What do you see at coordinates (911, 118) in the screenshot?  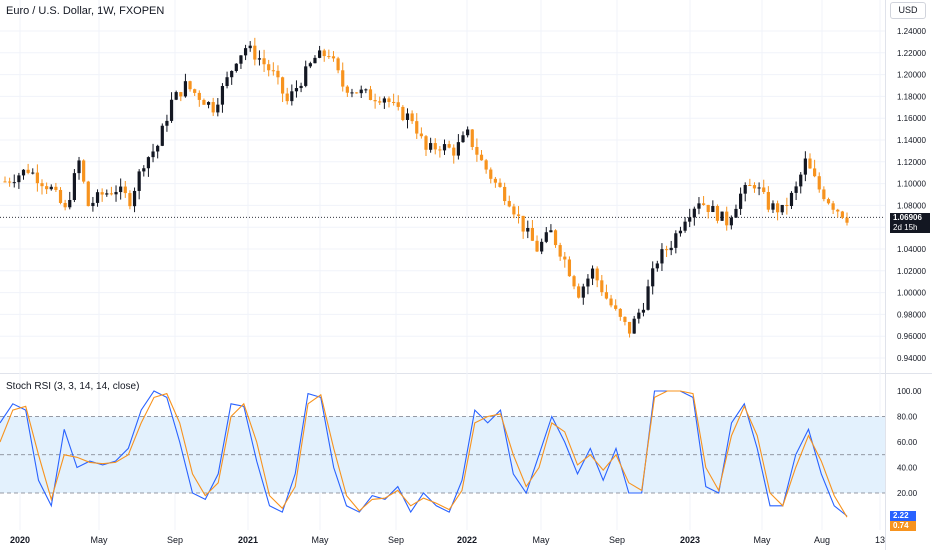 I see `price-tick-label: 1.16000` at bounding box center [911, 118].